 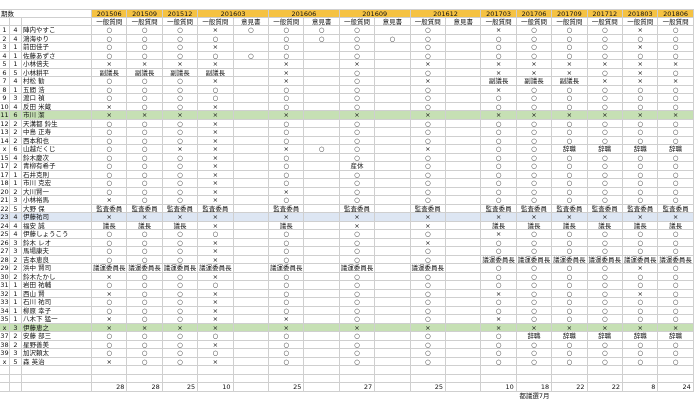 I want to click on sub-header: 一般質問, so click(x=534, y=21).